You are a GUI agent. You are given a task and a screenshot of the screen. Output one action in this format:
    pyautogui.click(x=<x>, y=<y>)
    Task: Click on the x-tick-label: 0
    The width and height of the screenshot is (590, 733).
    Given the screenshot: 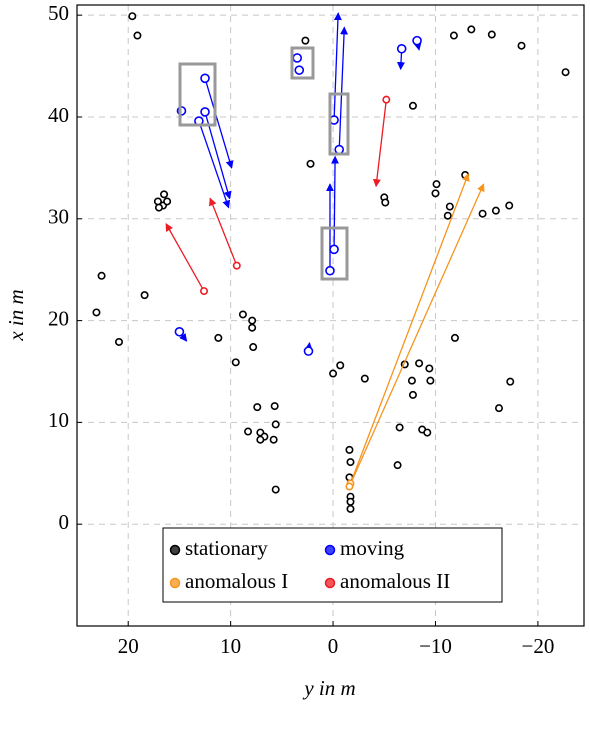 What is the action you would take?
    pyautogui.click(x=333, y=646)
    